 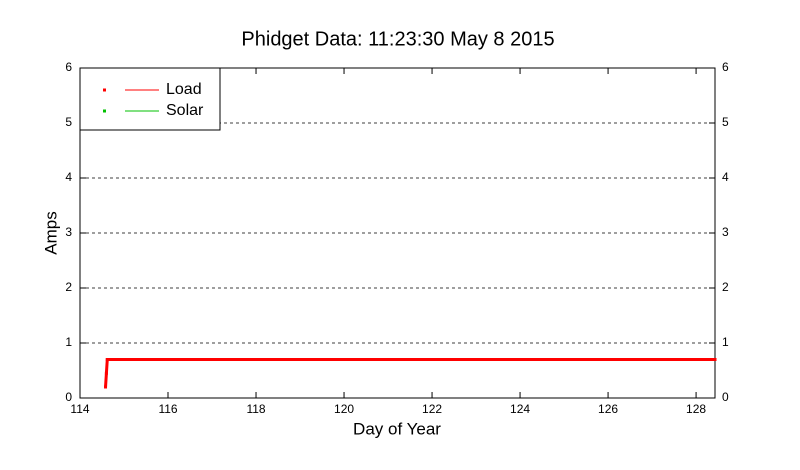 I want to click on y-tick-label: 5, so click(x=68, y=122).